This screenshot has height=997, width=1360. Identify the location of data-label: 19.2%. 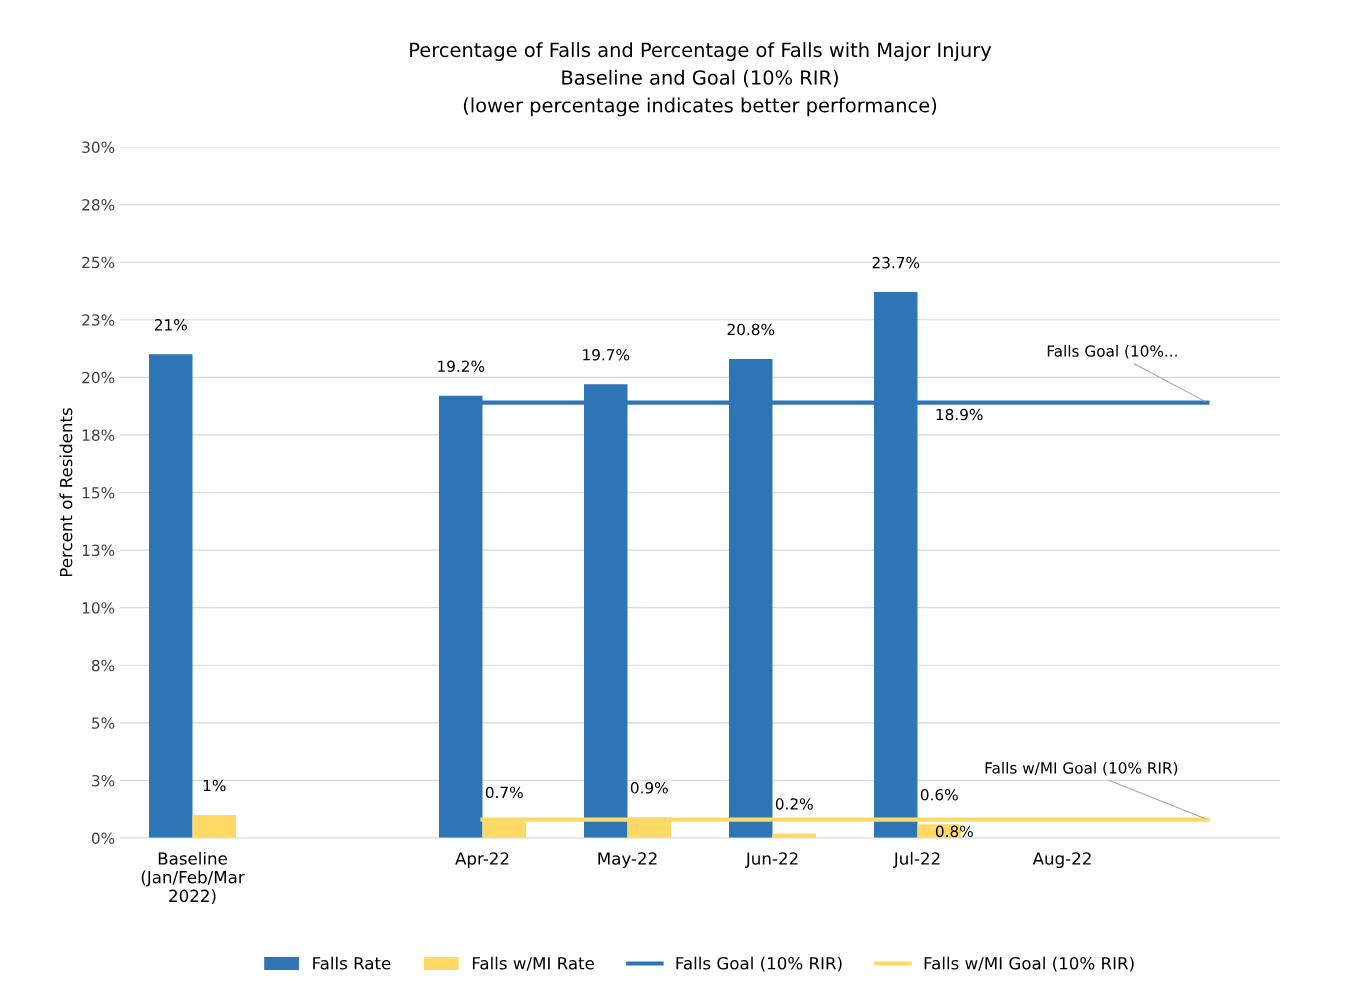
(461, 366).